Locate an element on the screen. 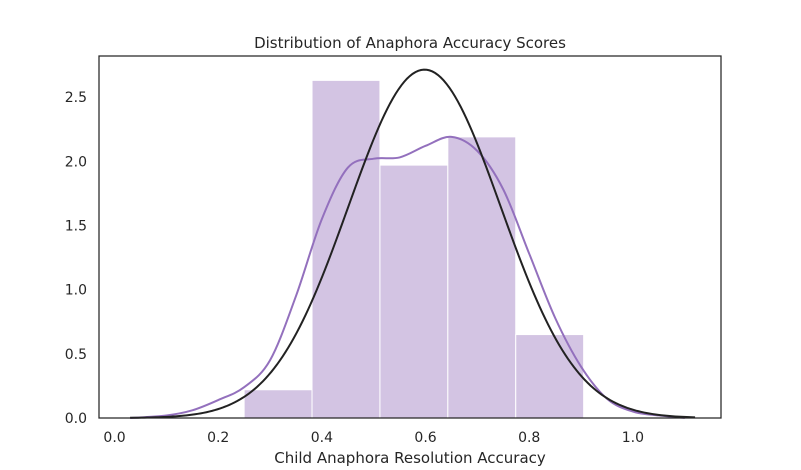 The height and width of the screenshot is (470, 801). x-tick-label: 0.4 is located at coordinates (322, 438).